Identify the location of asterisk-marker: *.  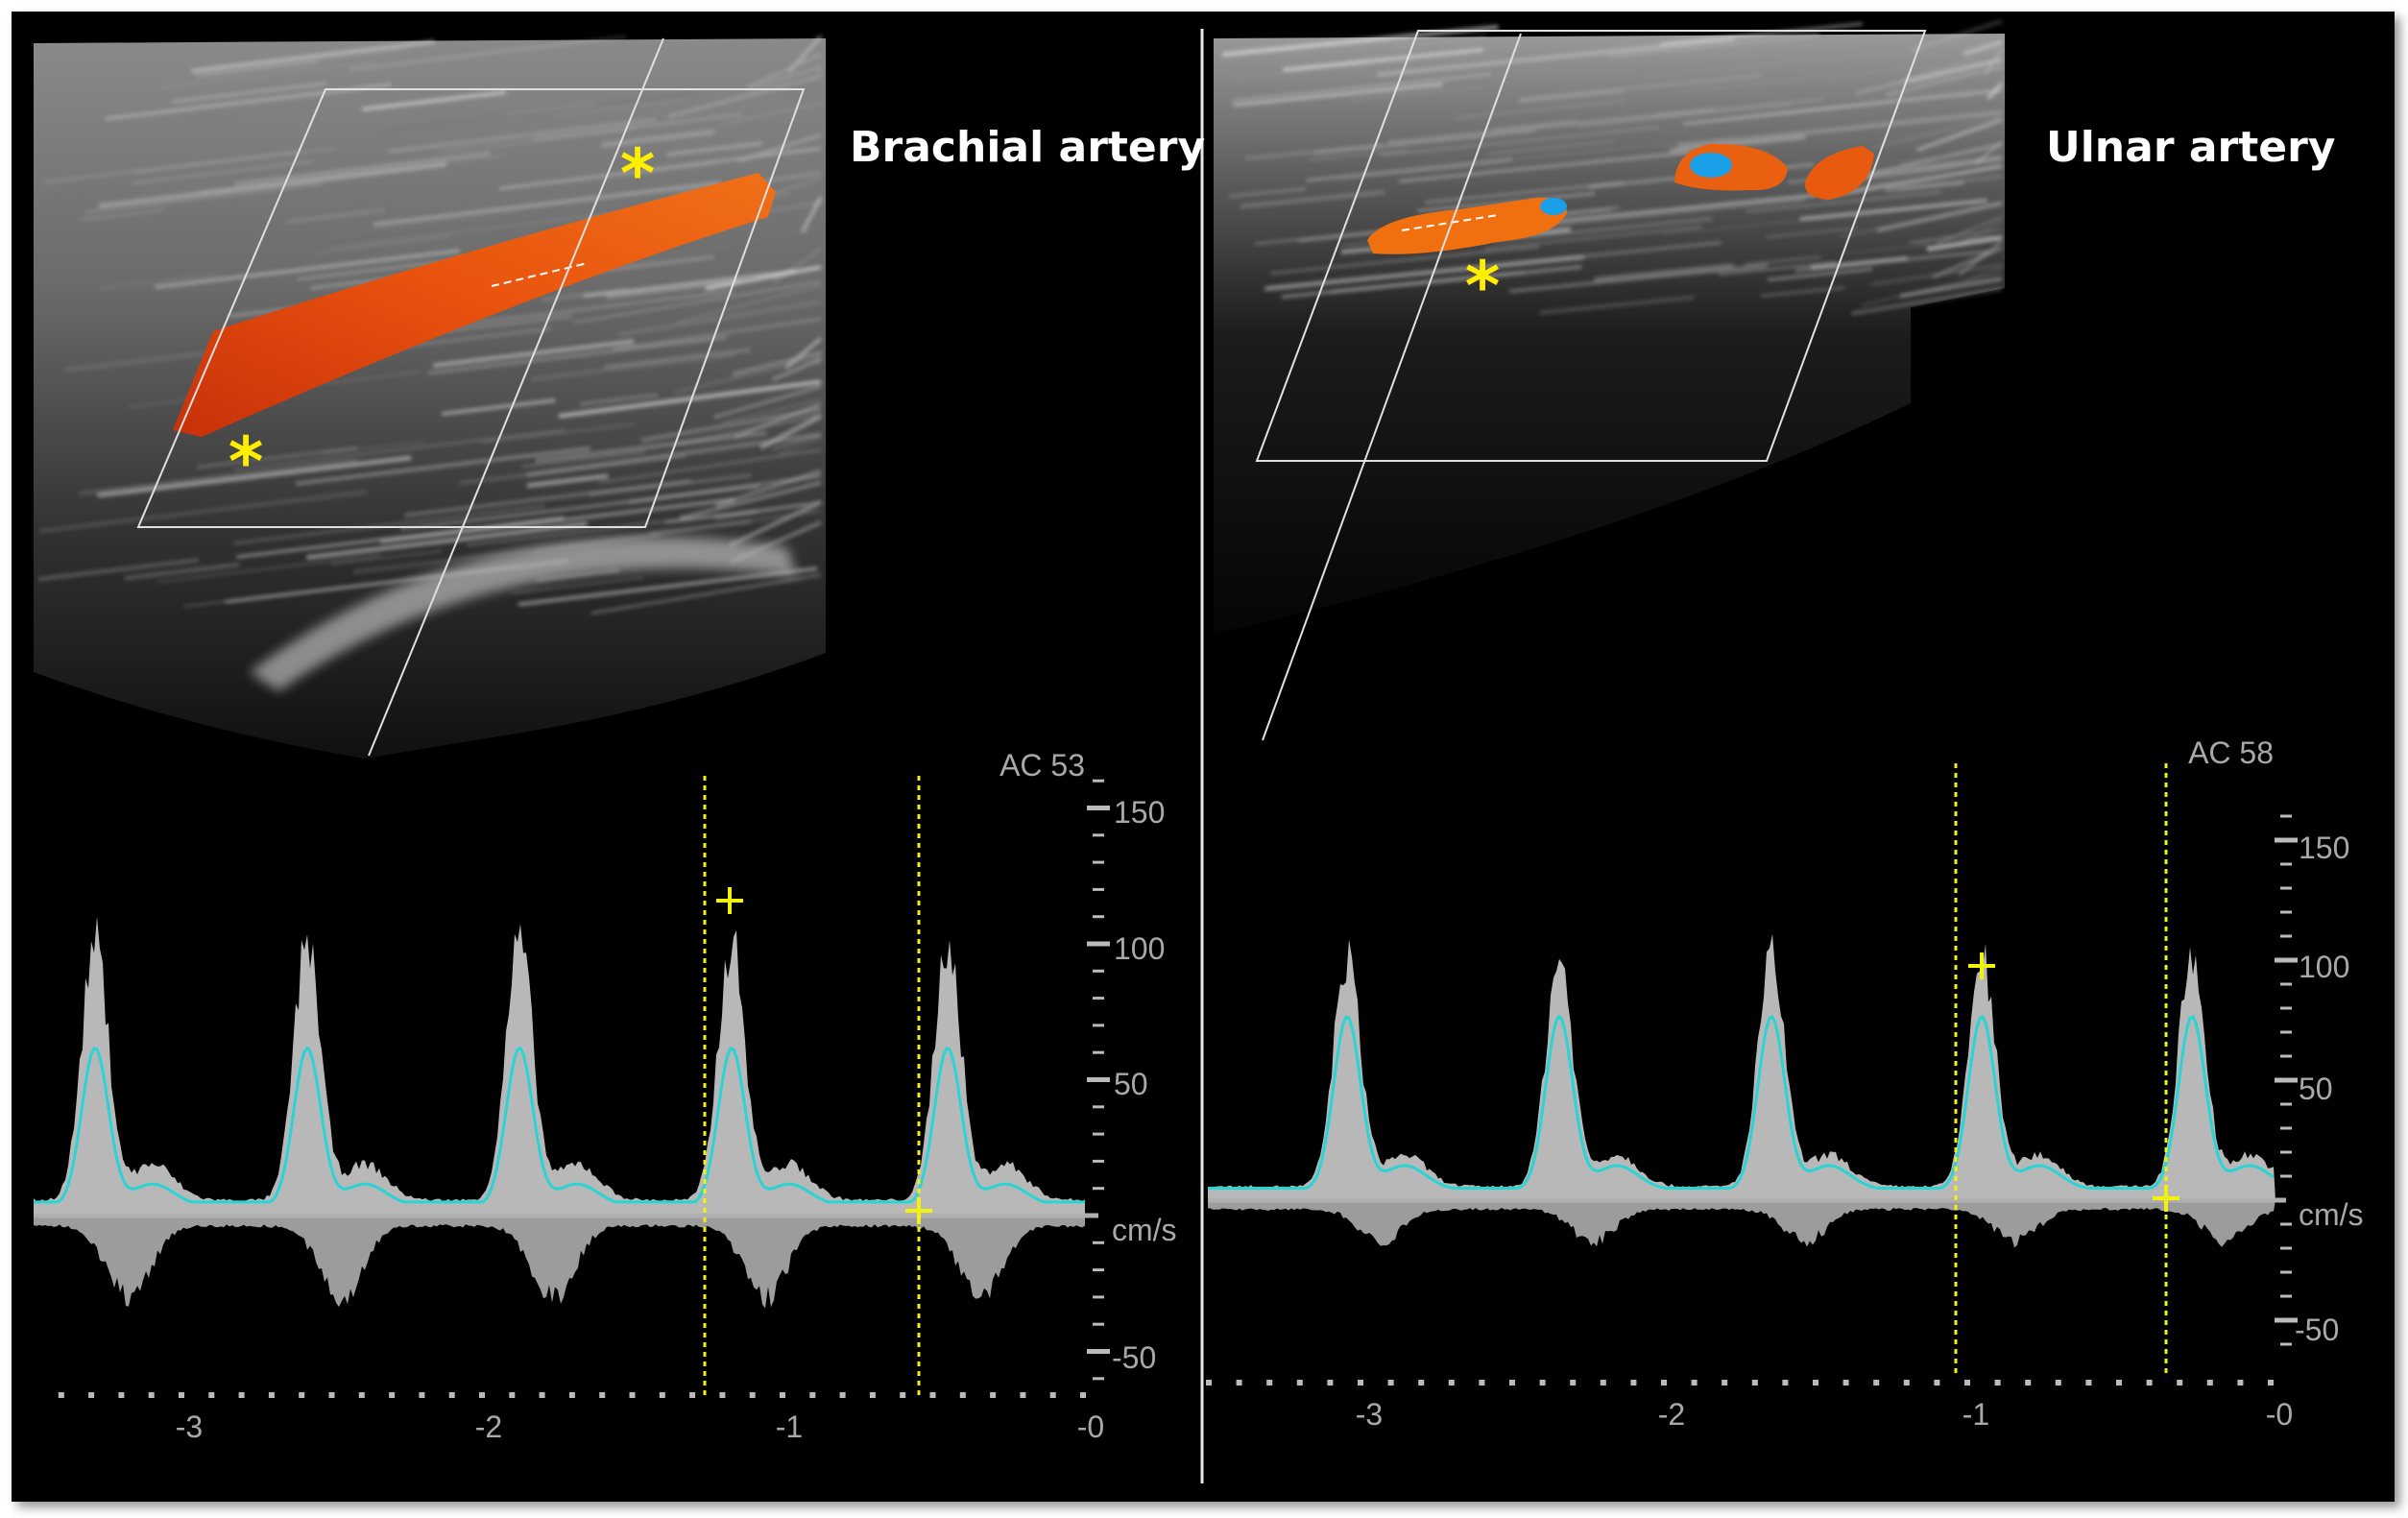
(246, 461).